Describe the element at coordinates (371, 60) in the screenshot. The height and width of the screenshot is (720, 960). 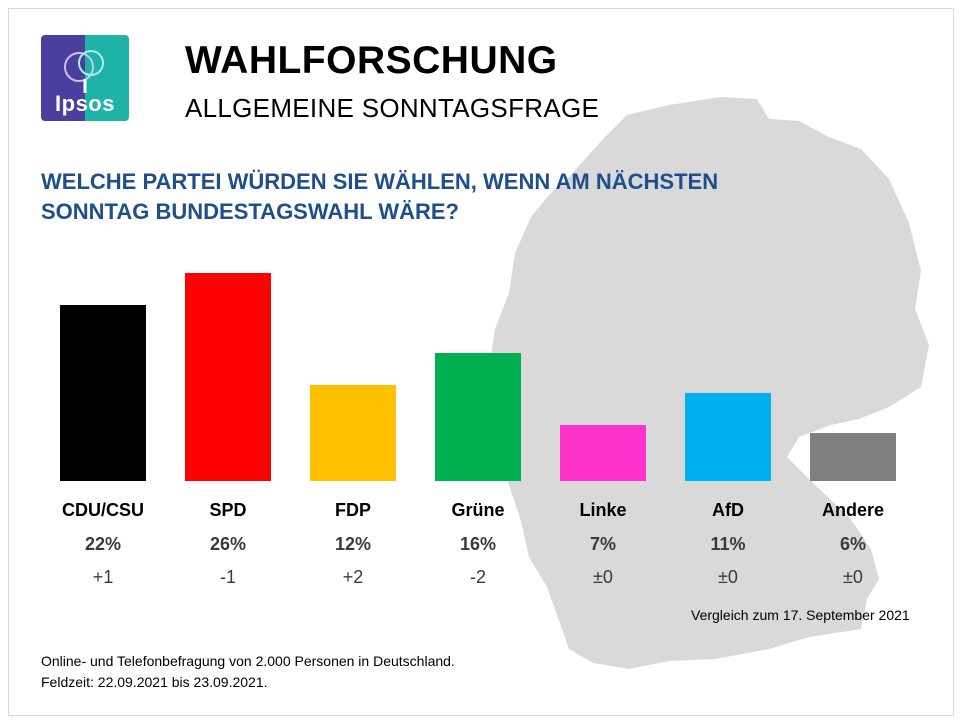
I see `page-title: WAHLFORSCHUNG` at that location.